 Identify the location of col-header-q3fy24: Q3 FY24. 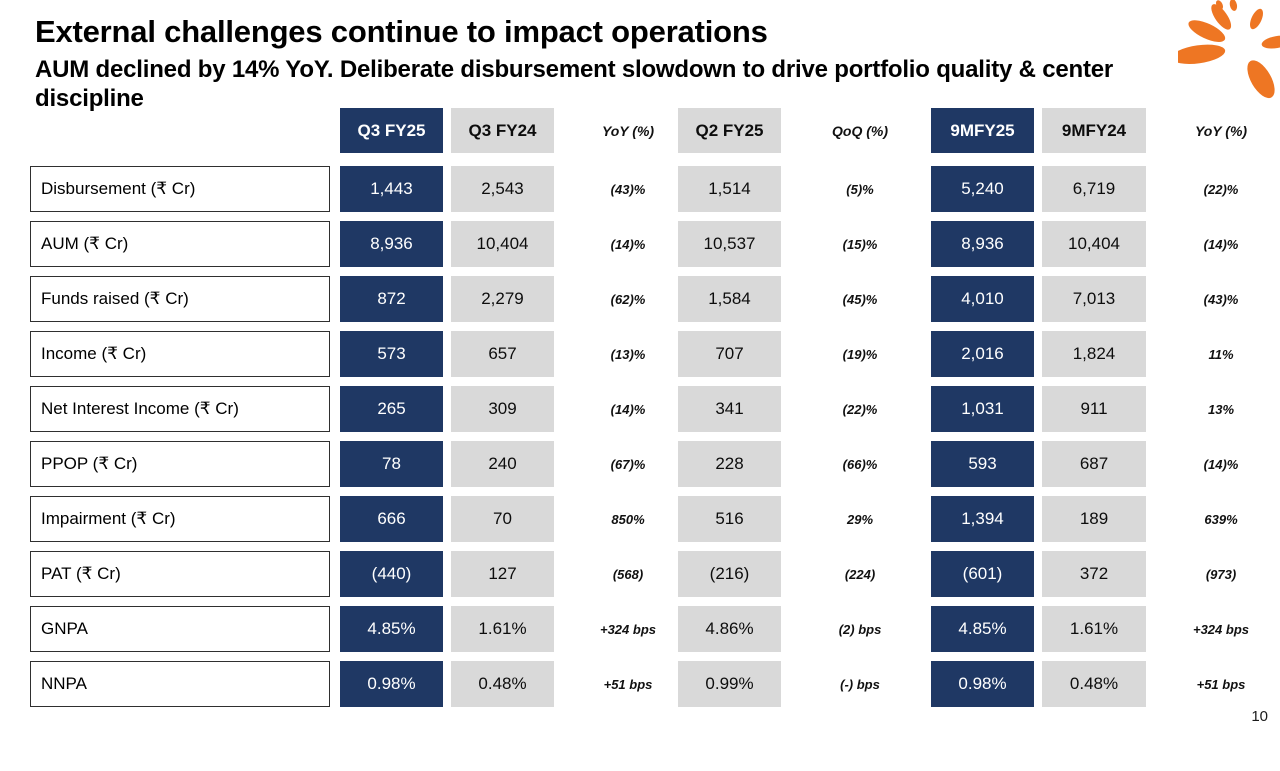
(502, 130).